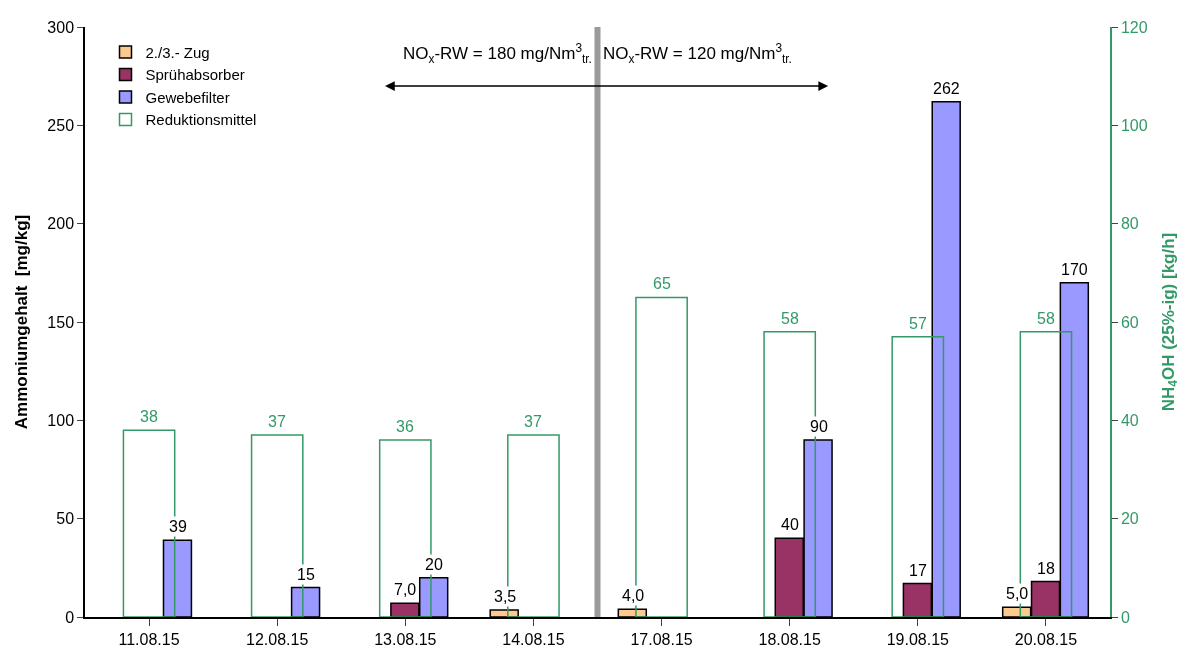 The image size is (1195, 662). What do you see at coordinates (1129, 224) in the screenshot?
I see `y2-tick-label: 80` at bounding box center [1129, 224].